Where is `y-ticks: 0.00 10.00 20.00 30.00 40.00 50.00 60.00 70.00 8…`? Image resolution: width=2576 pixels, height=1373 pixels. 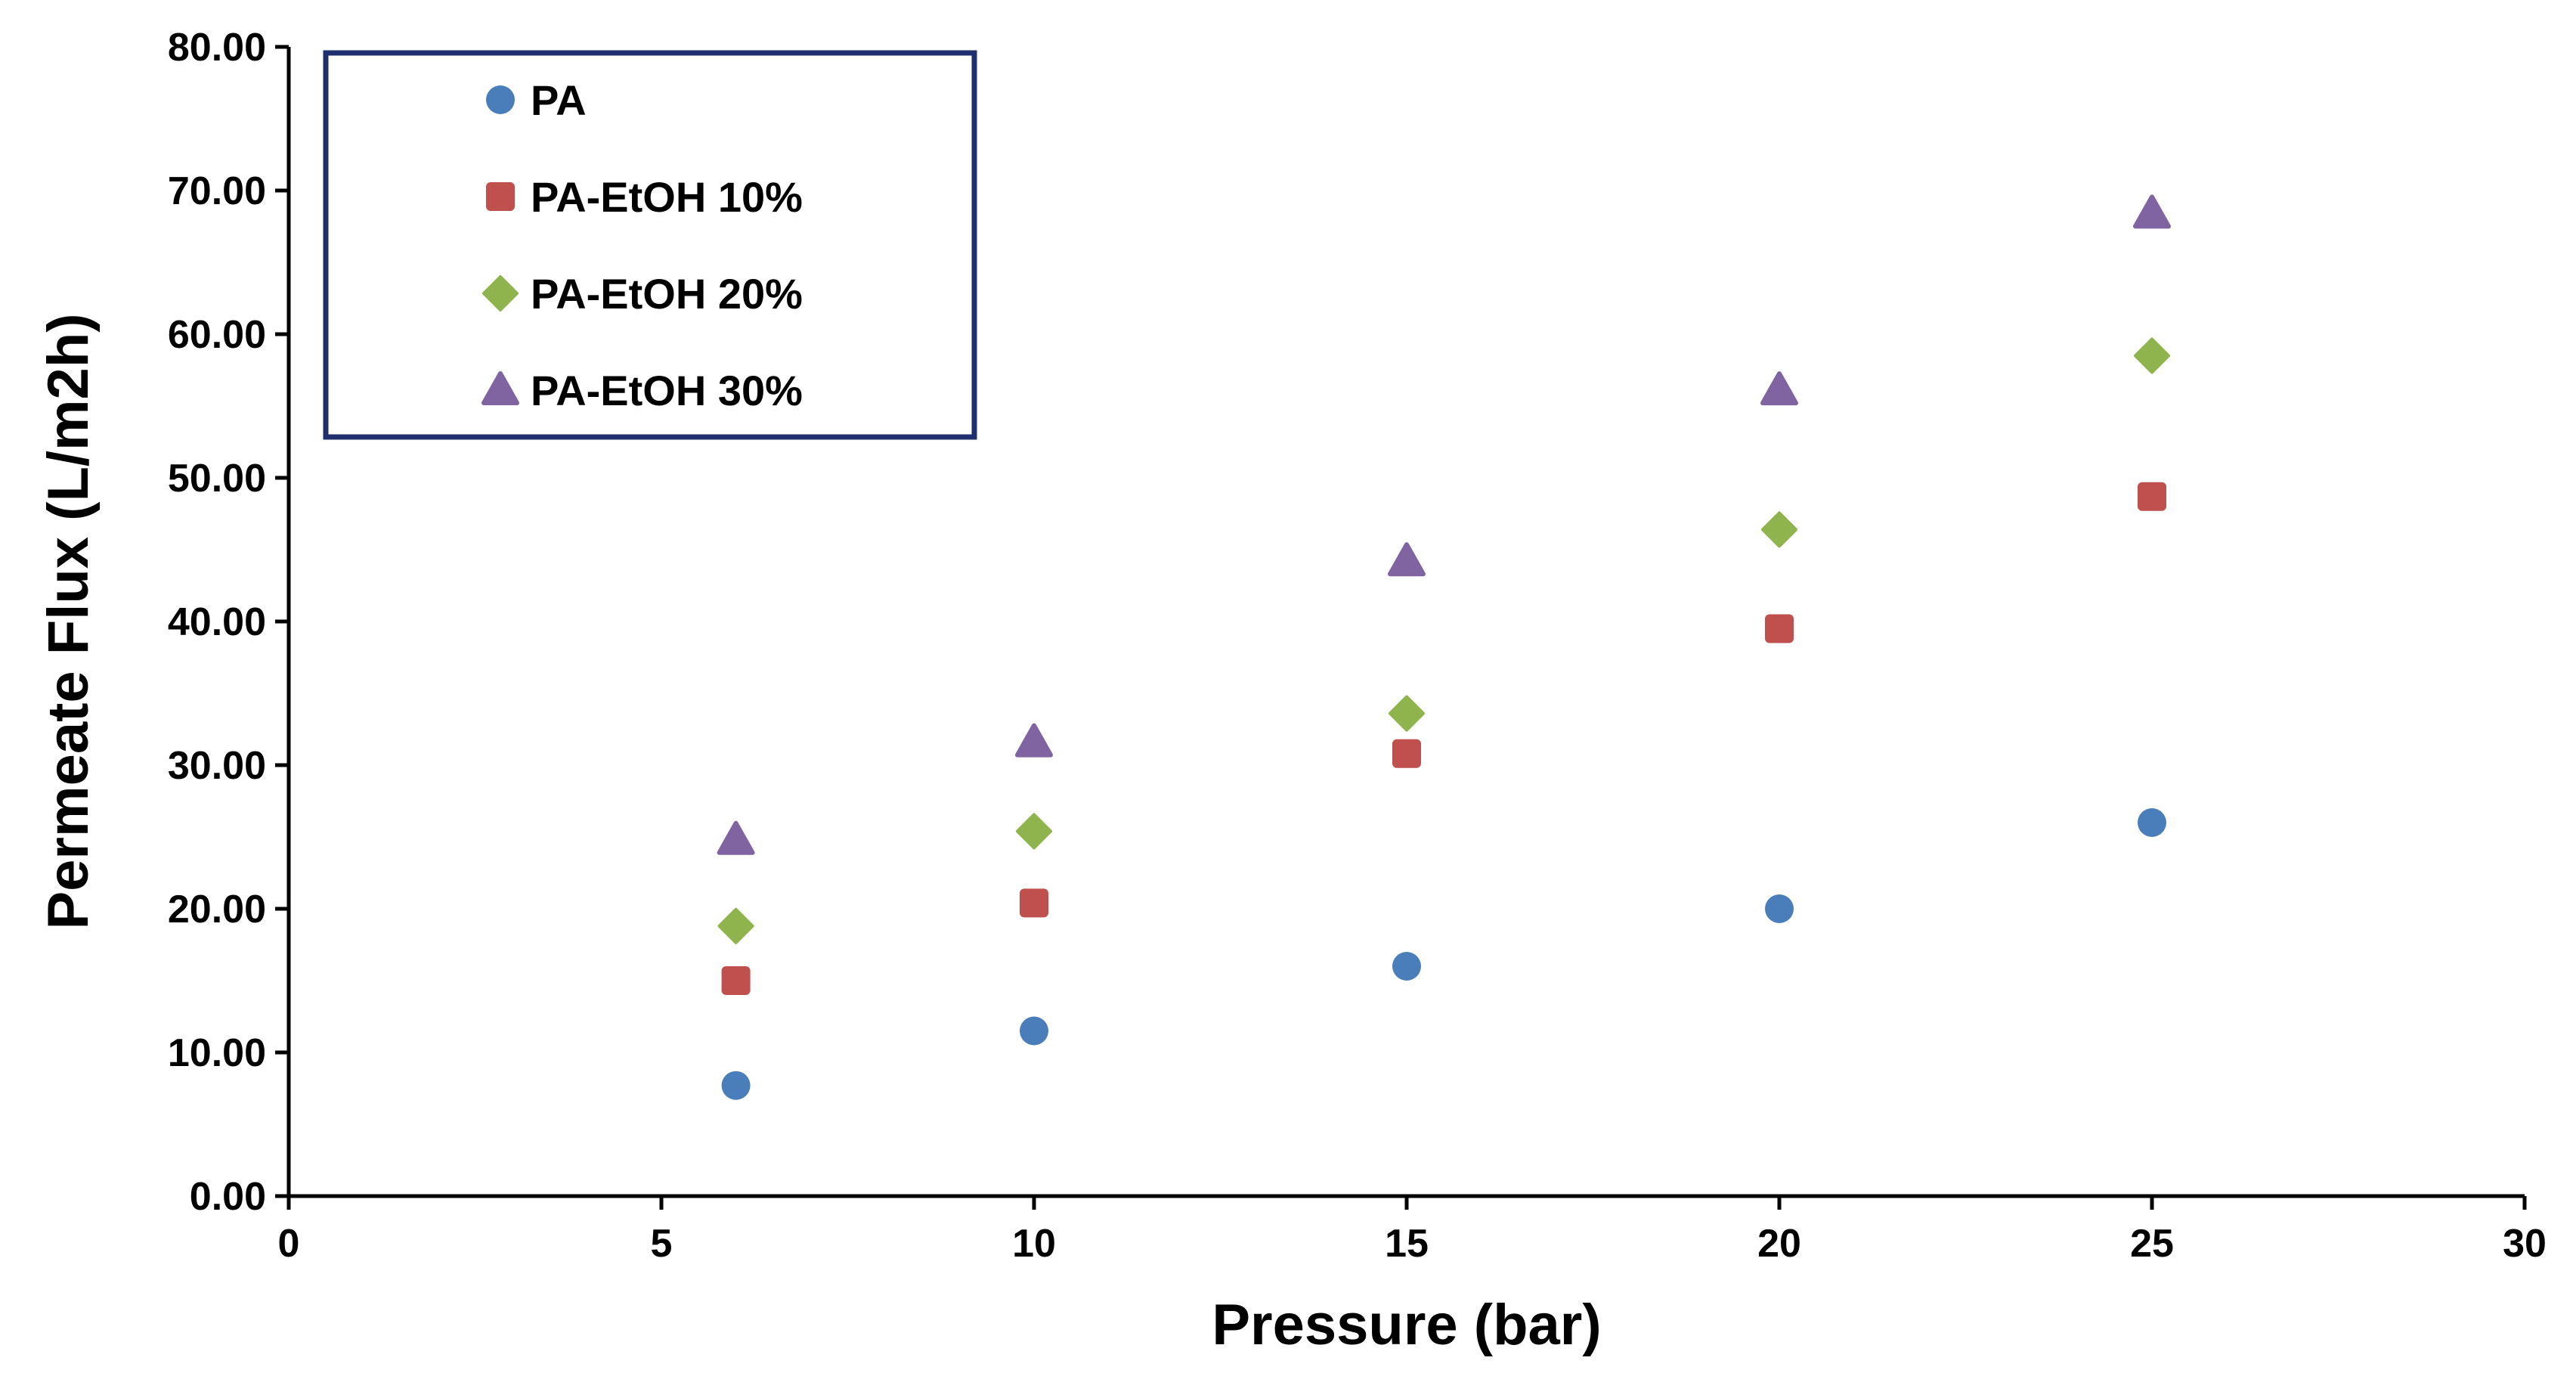 y-ticks: 0.00 10.00 20.00 30.00 40.00 50.00 60.00 70.00 8… is located at coordinates (228, 622).